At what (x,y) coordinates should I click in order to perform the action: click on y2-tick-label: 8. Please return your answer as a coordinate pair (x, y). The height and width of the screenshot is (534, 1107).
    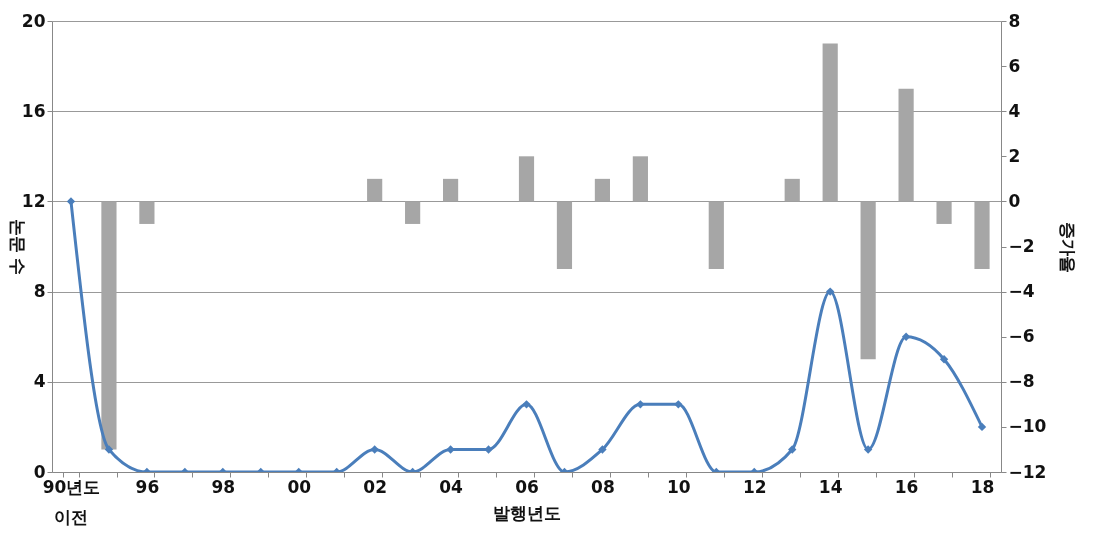
    Looking at the image, I should click on (1014, 20).